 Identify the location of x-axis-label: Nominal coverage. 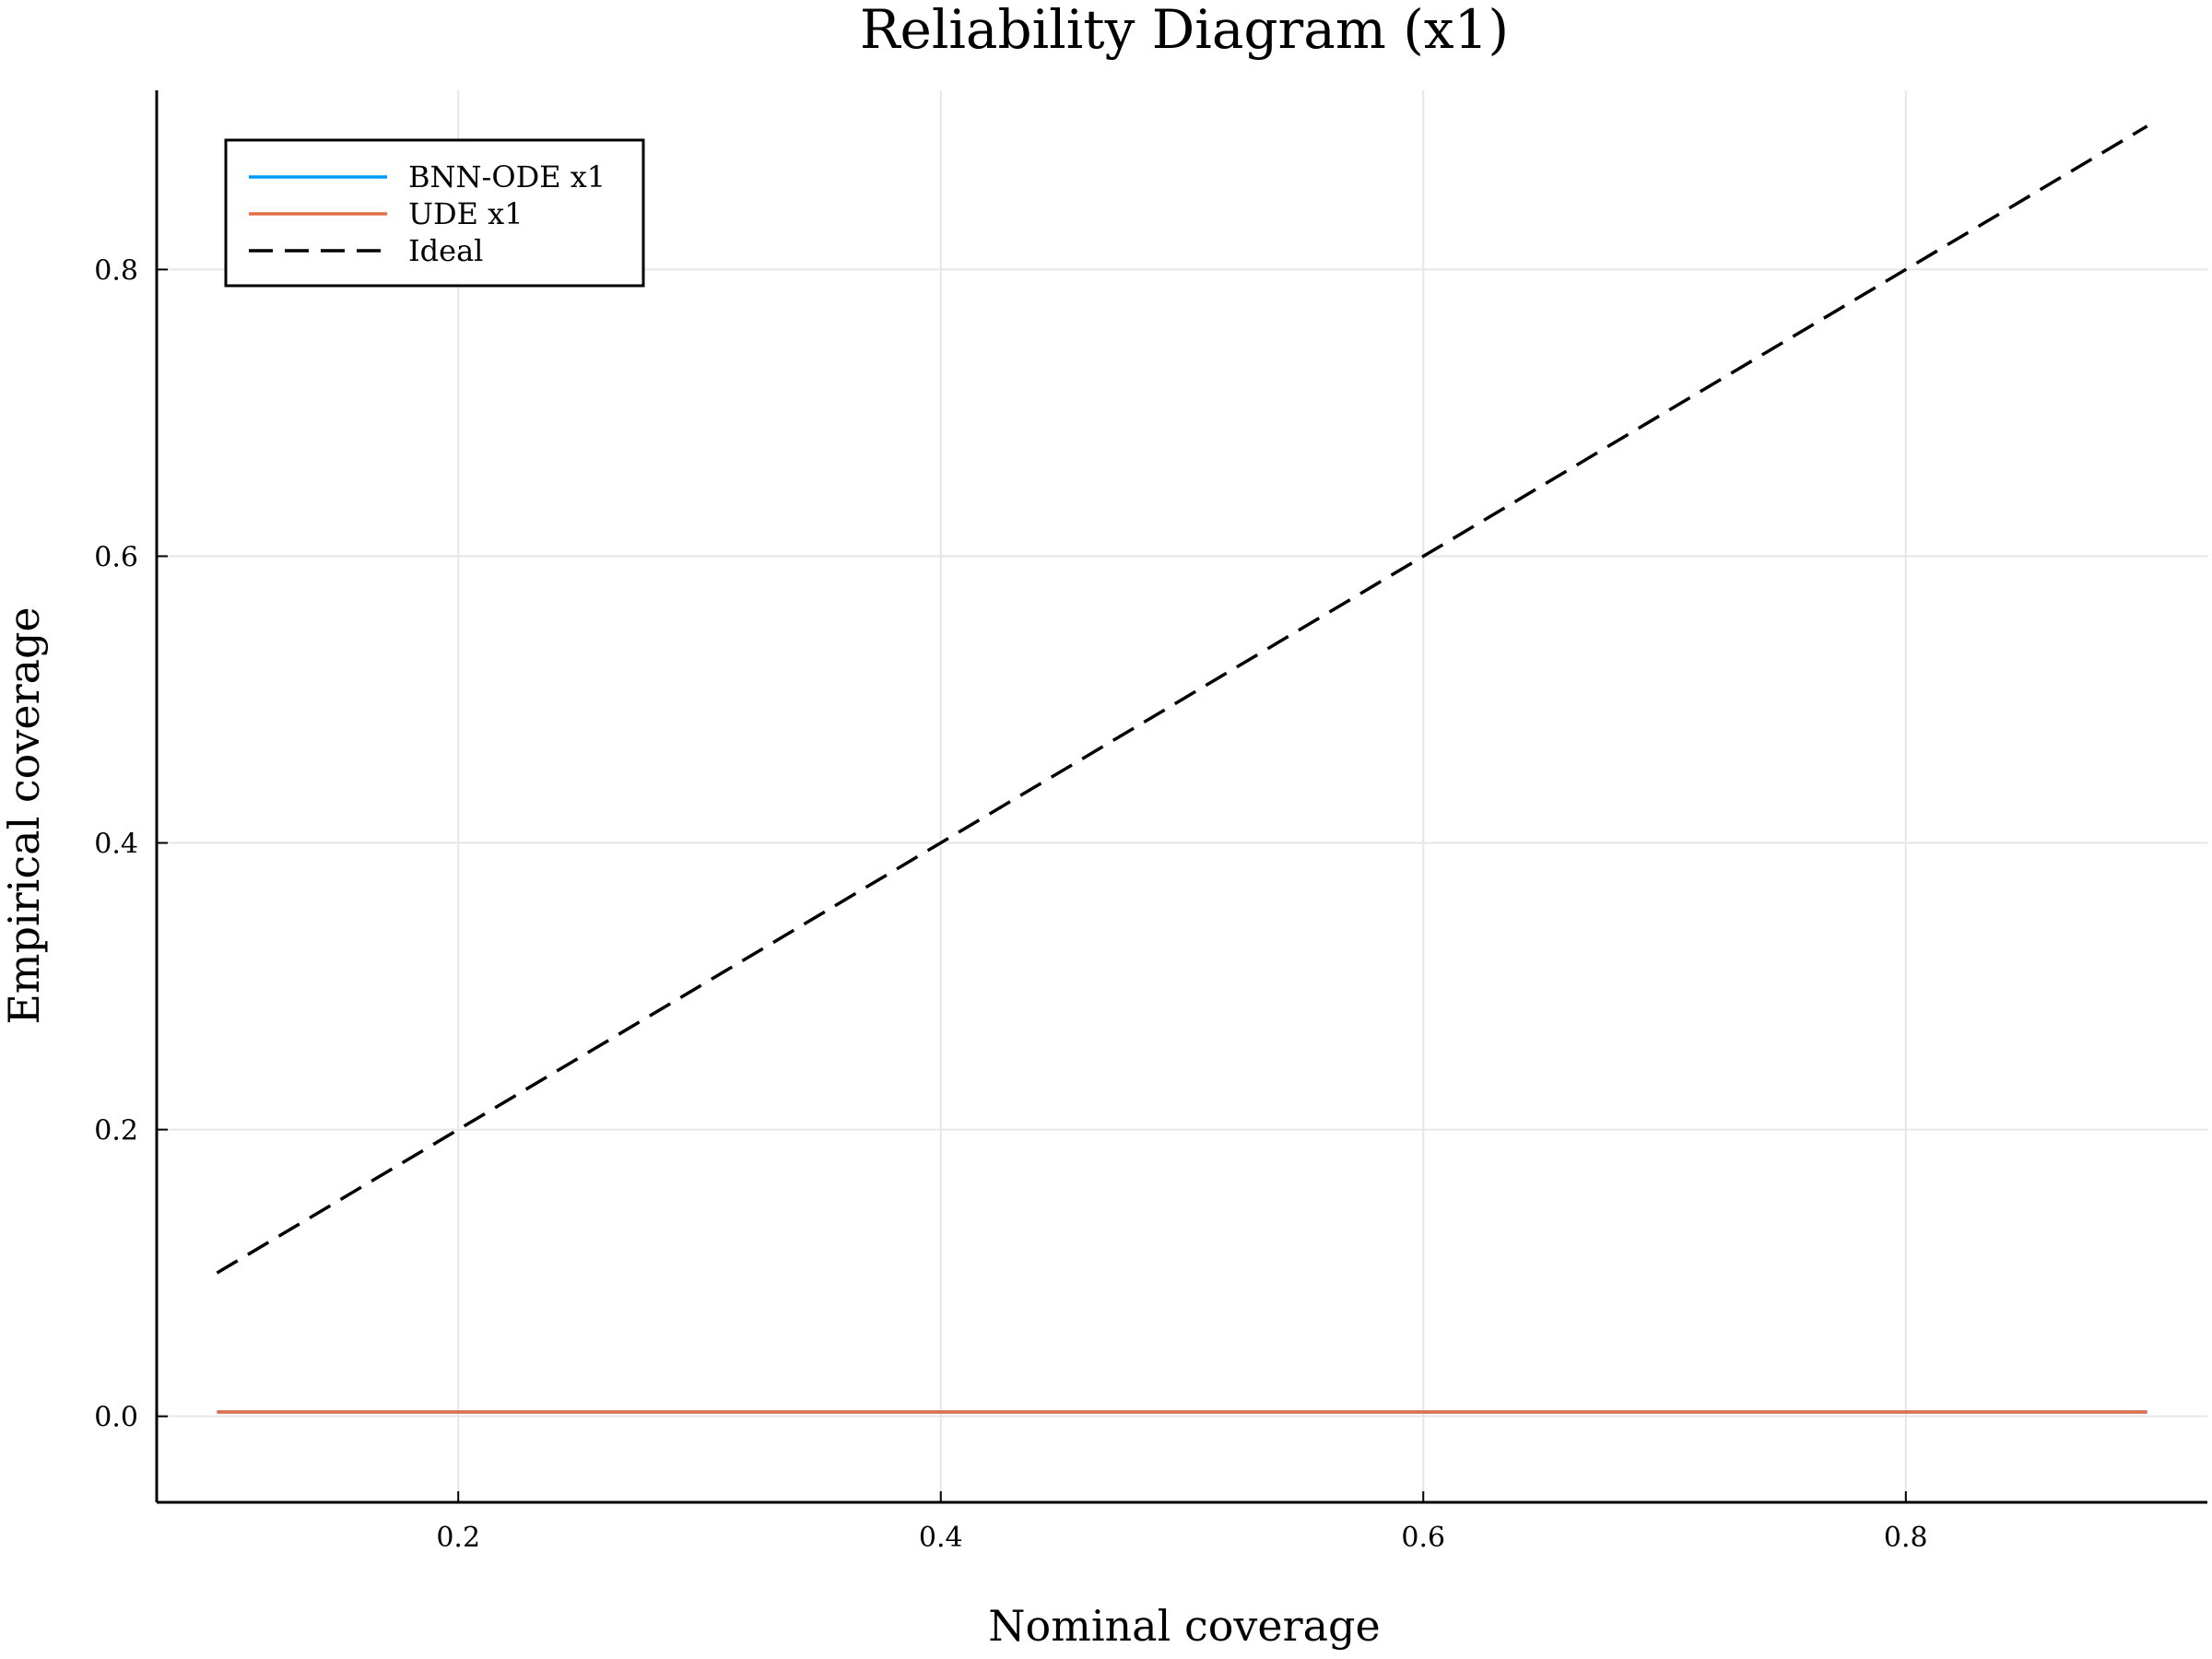
(1184, 1626).